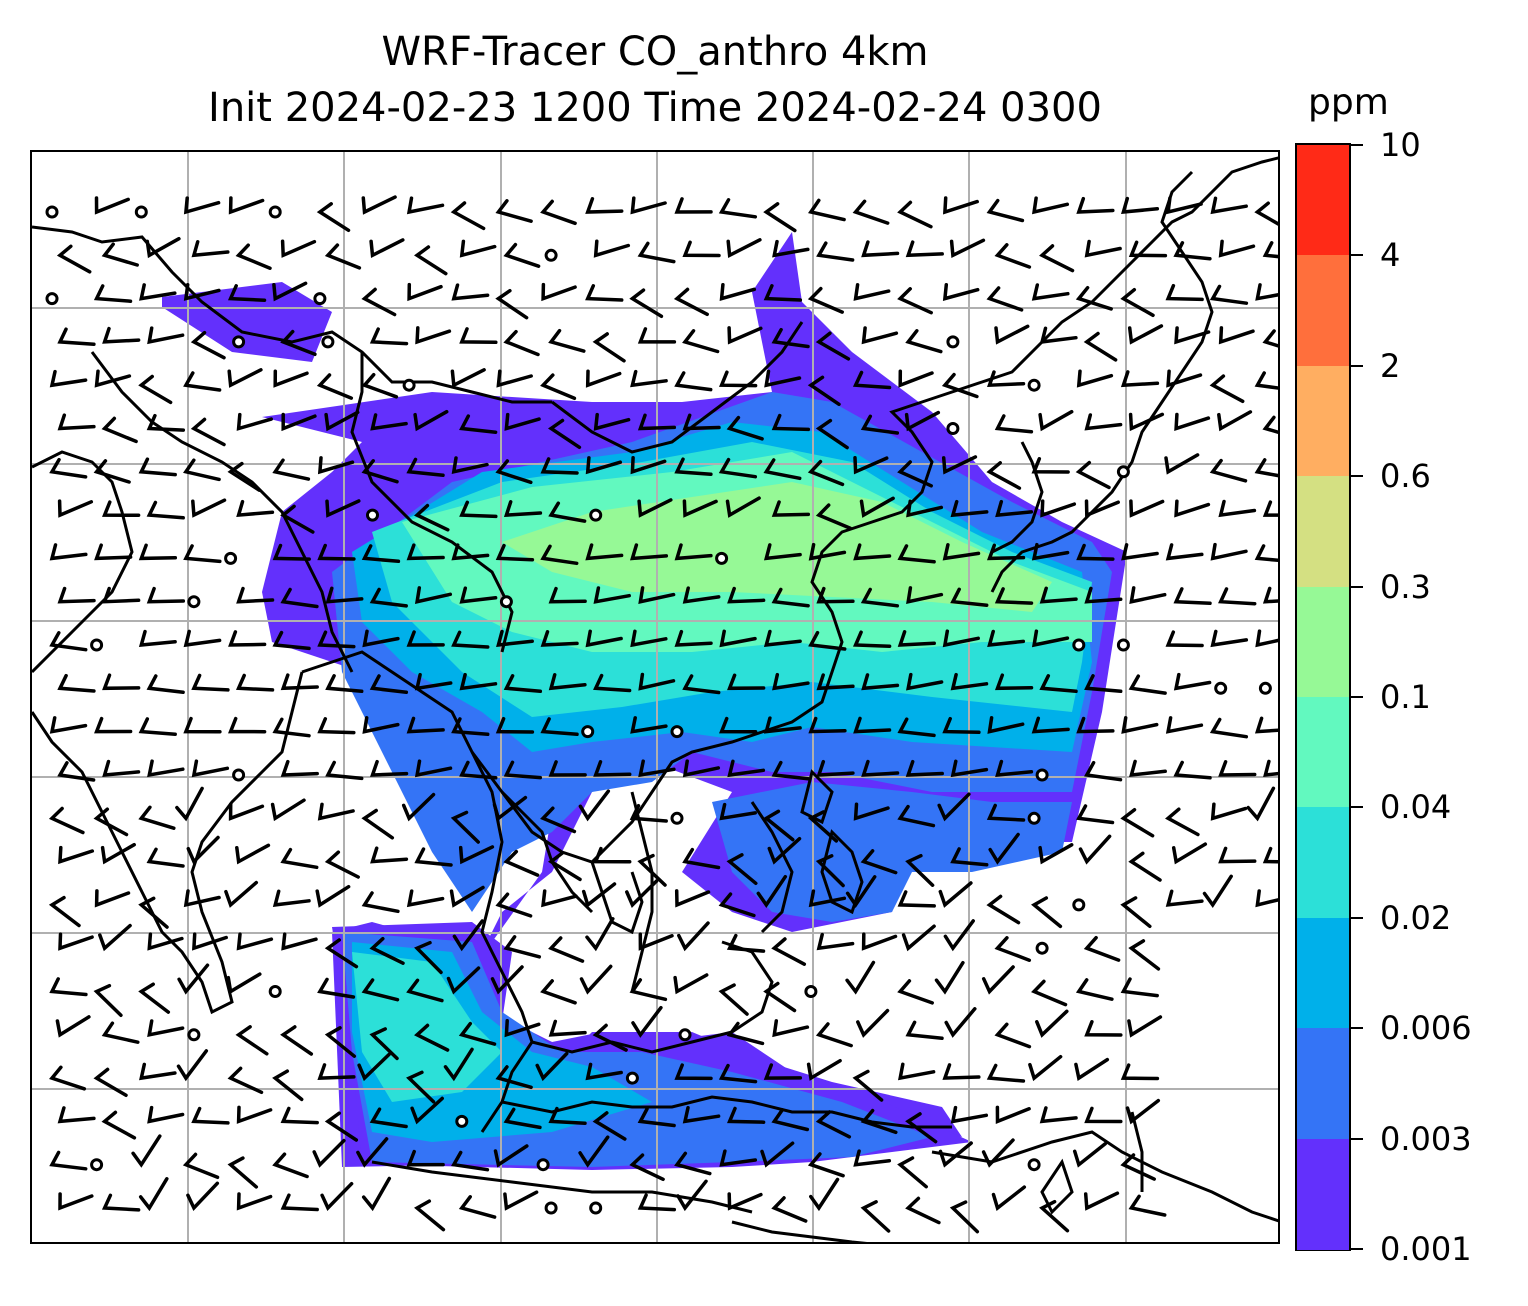  Describe the element at coordinates (1323, 1194) in the screenshot. I see `colorbar-segment` at that location.